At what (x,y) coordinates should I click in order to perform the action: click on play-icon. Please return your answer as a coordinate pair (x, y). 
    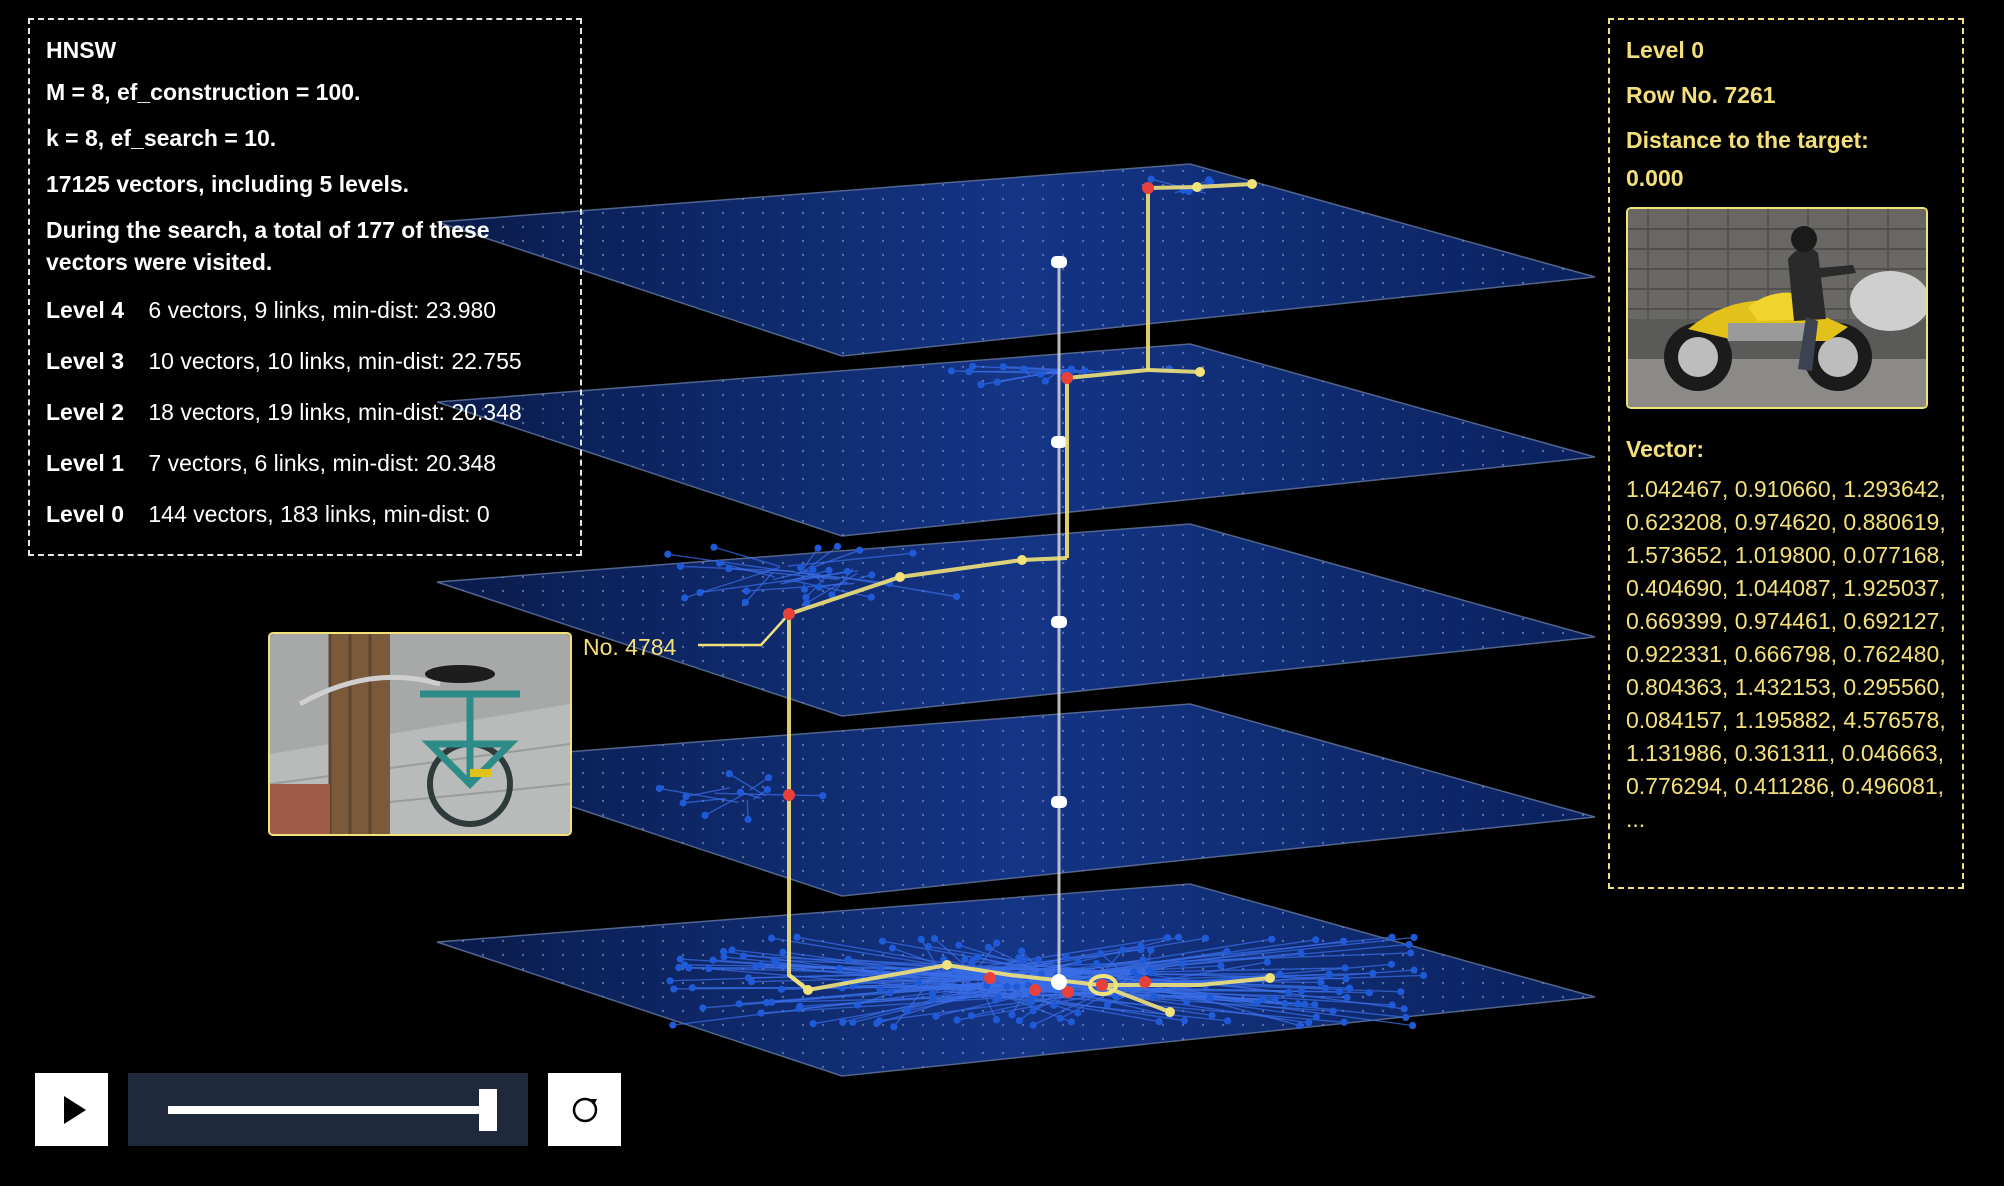
    Looking at the image, I should click on (74, 1109).